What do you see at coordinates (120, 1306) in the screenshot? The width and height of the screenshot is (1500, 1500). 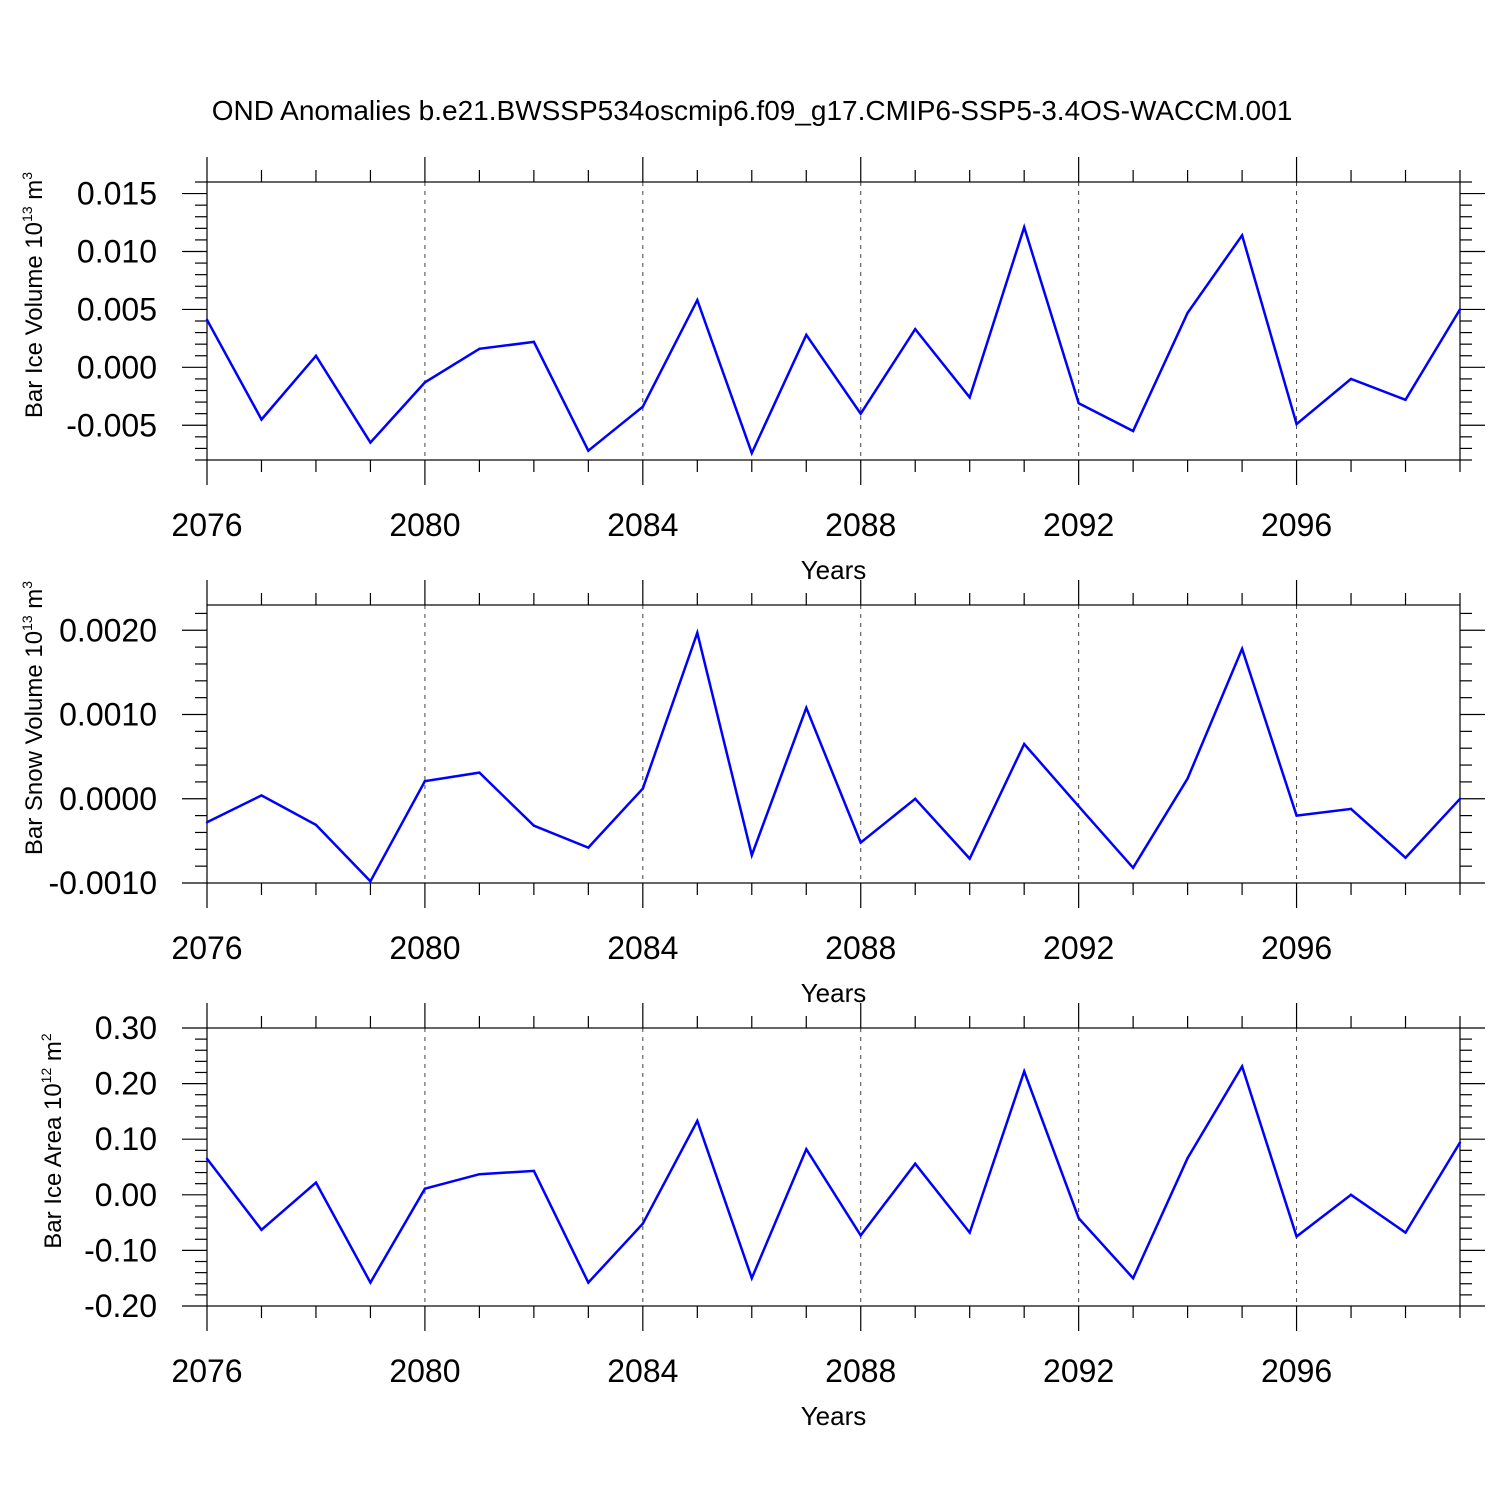 I see `y-tick-label: -0.20` at bounding box center [120, 1306].